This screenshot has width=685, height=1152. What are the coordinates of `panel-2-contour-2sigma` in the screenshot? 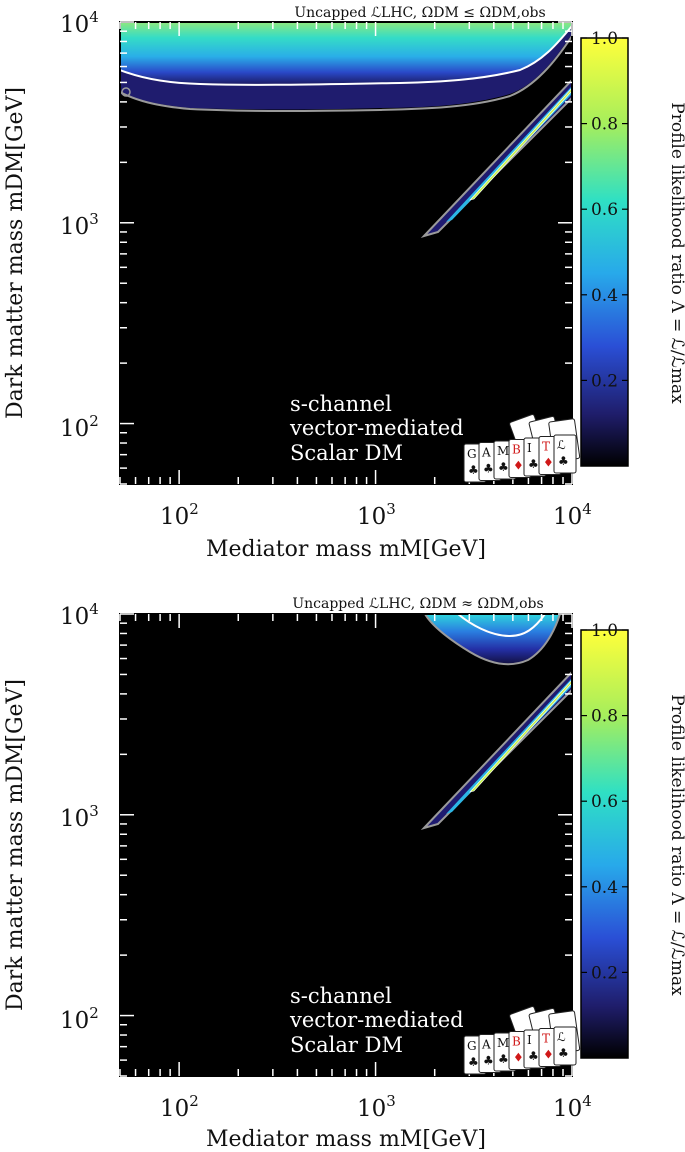 It's located at (492, 640).